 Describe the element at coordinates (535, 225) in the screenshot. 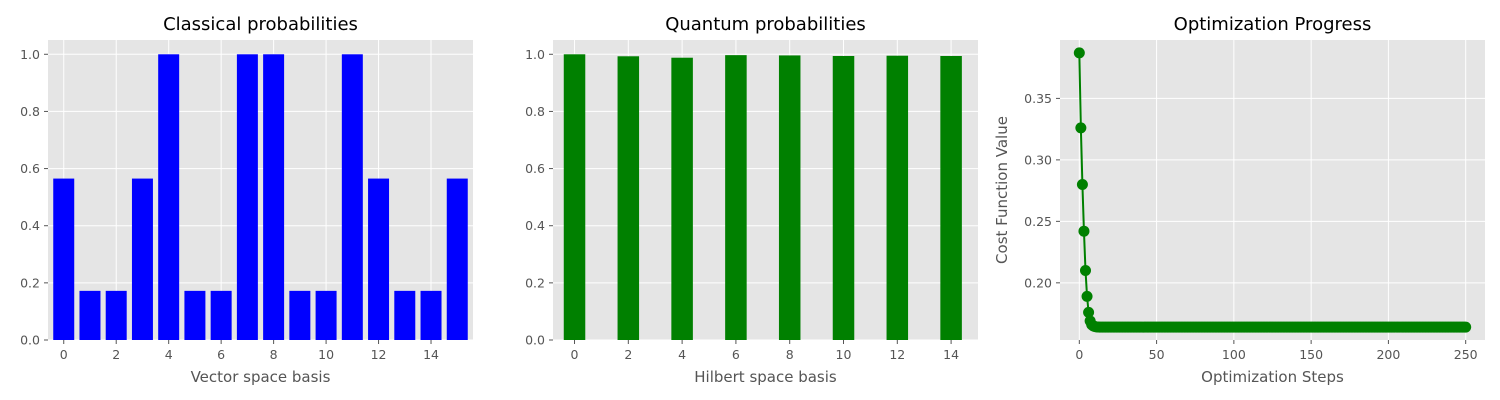

I see `quantum-y-tick-label: 0.4` at that location.